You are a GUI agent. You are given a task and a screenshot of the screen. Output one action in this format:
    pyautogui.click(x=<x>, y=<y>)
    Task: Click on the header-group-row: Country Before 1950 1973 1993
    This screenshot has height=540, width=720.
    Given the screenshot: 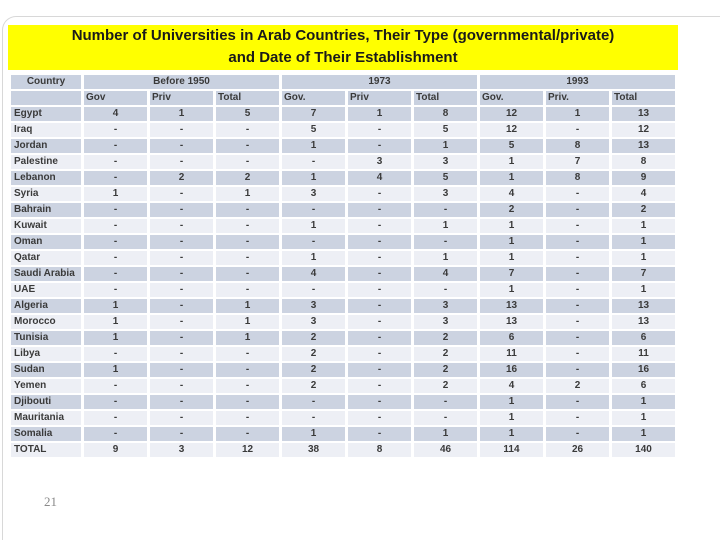 What is the action you would take?
    pyautogui.click(x=343, y=82)
    